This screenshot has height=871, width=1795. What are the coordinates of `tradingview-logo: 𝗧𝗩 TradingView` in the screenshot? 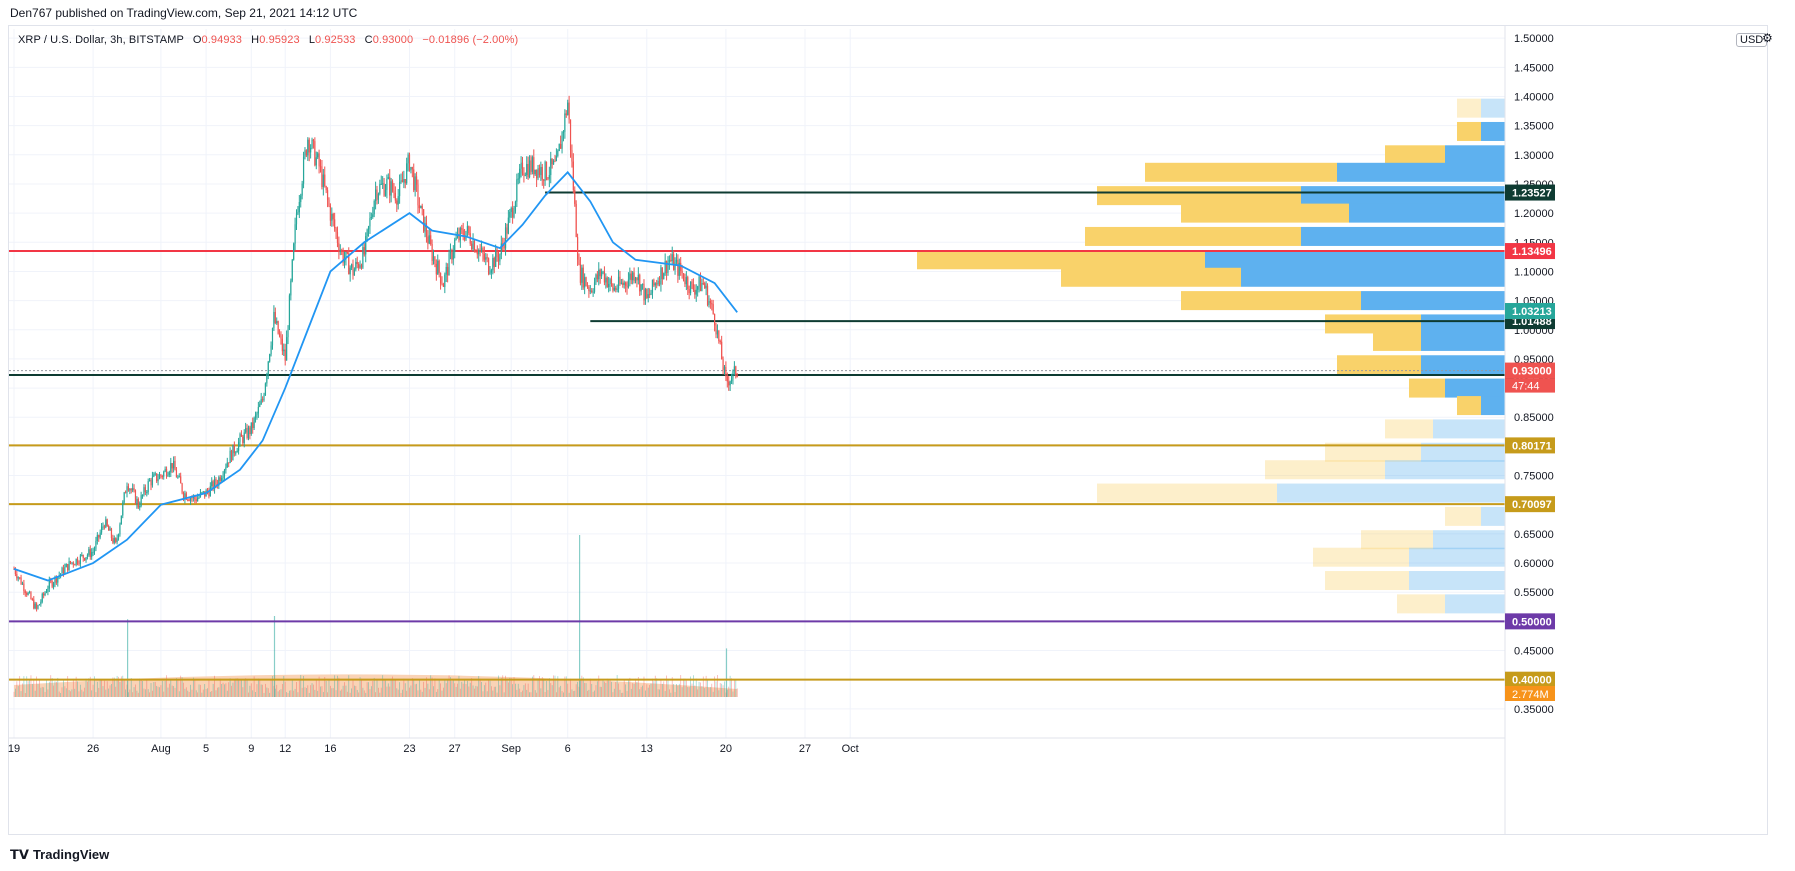 It's located at (59, 855).